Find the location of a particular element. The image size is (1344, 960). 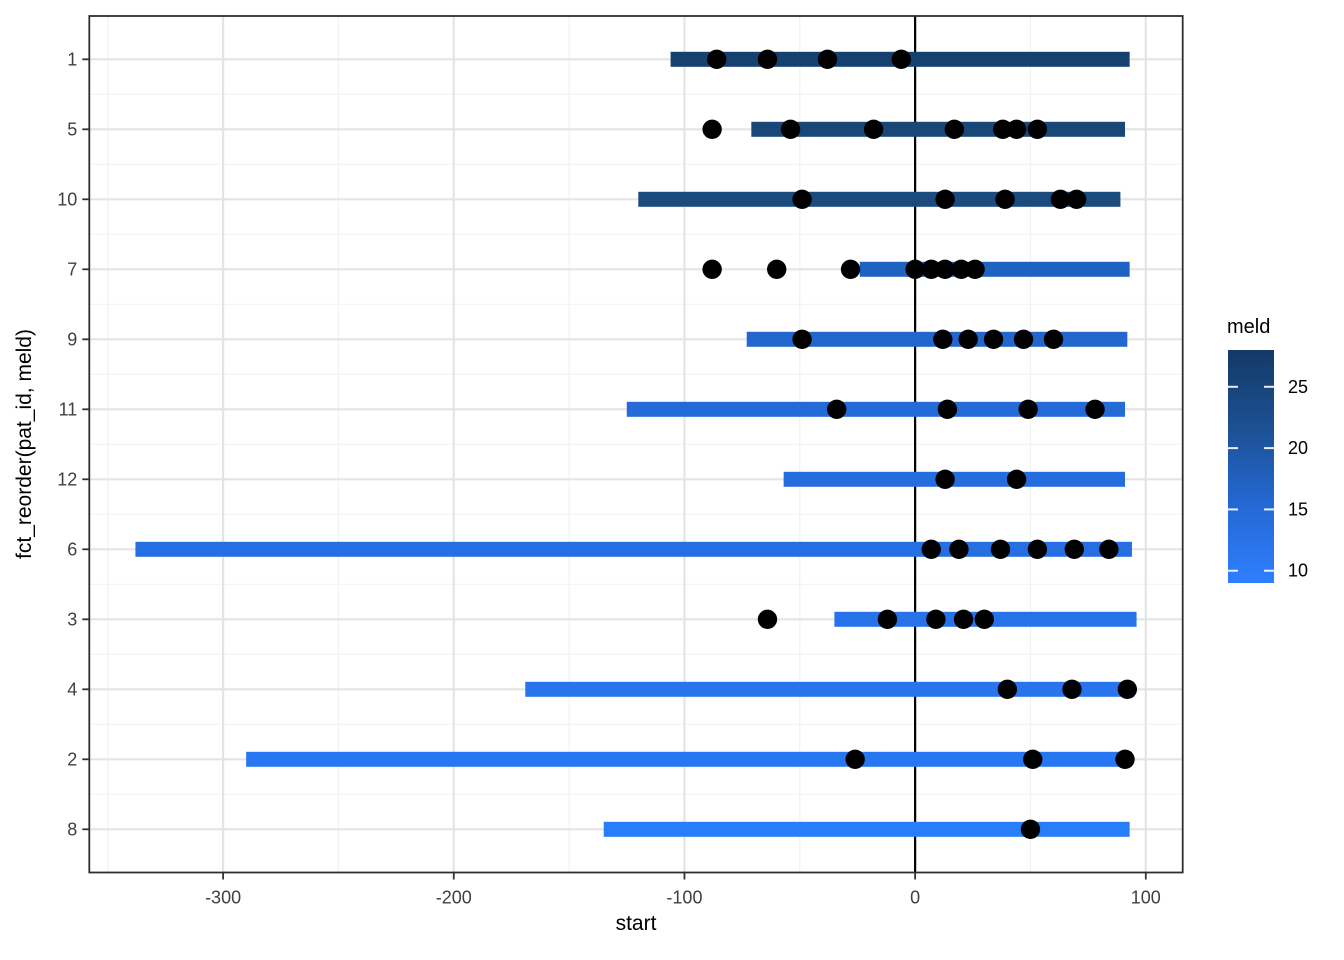

x-tick-label: 100 is located at coordinates (1146, 898).